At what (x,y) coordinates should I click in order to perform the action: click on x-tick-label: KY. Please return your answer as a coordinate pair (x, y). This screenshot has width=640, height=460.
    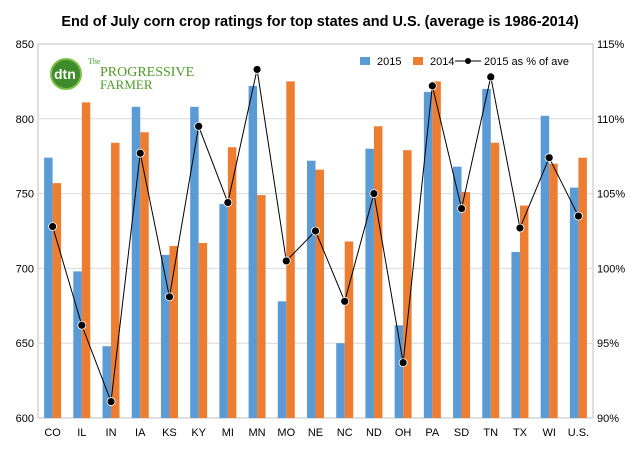
    Looking at the image, I should click on (198, 433).